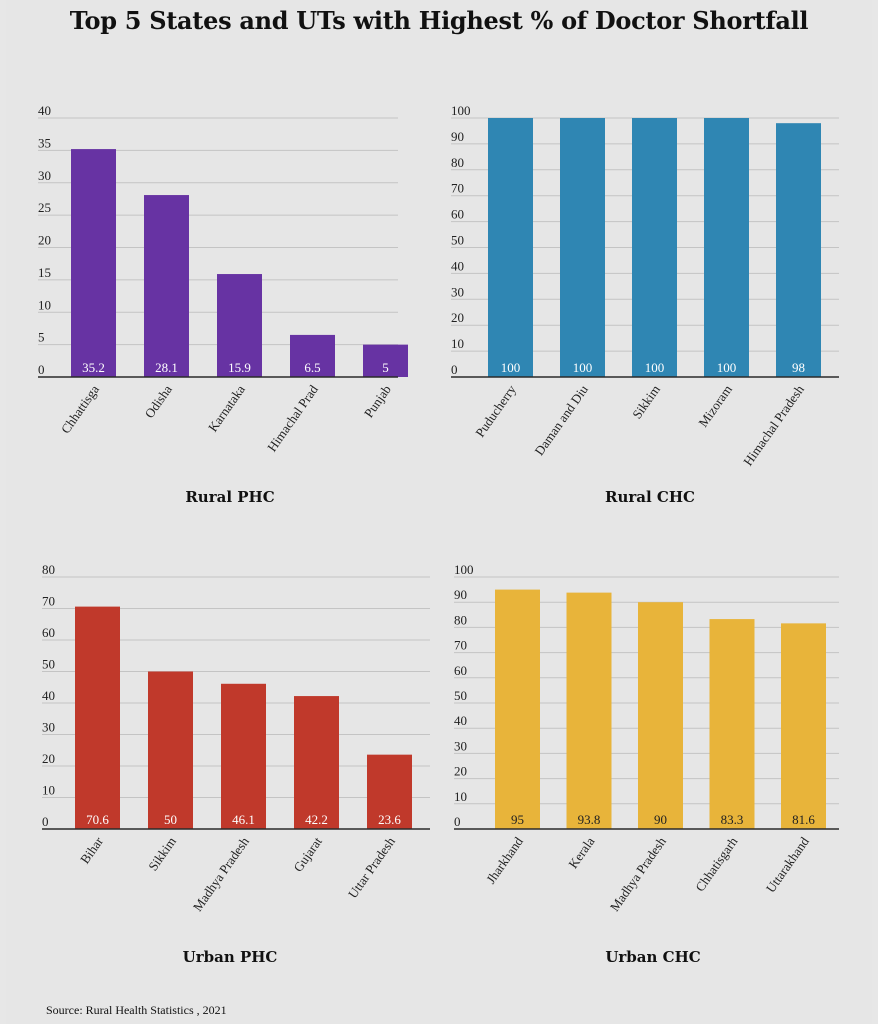  What do you see at coordinates (91, 850) in the screenshot?
I see `x-tick-label: Bihar` at bounding box center [91, 850].